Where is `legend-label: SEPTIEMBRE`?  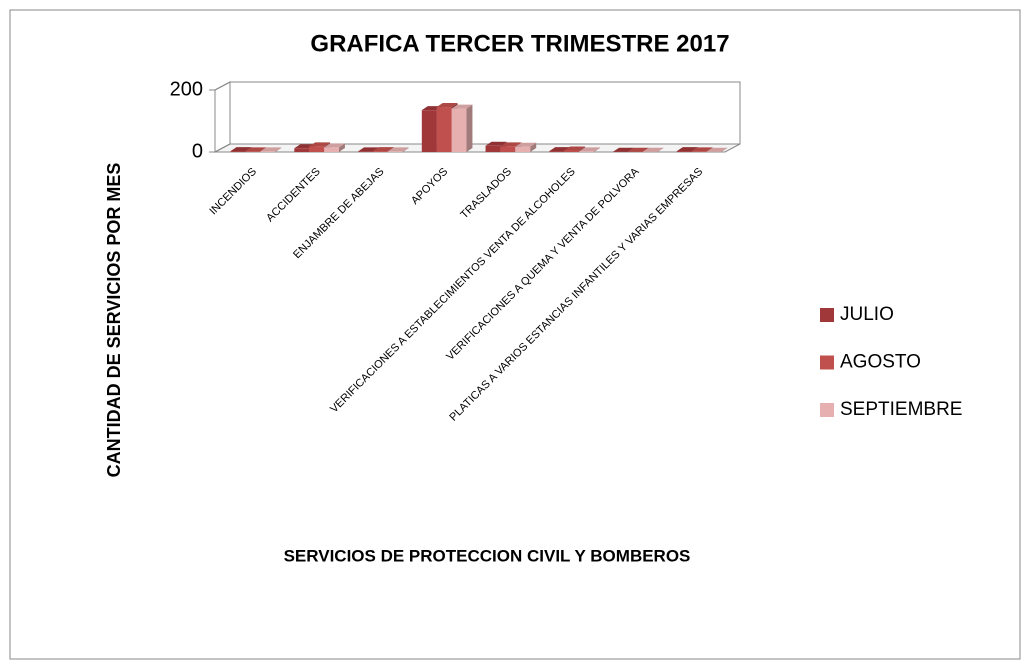 legend-label: SEPTIEMBRE is located at coordinates (901, 409).